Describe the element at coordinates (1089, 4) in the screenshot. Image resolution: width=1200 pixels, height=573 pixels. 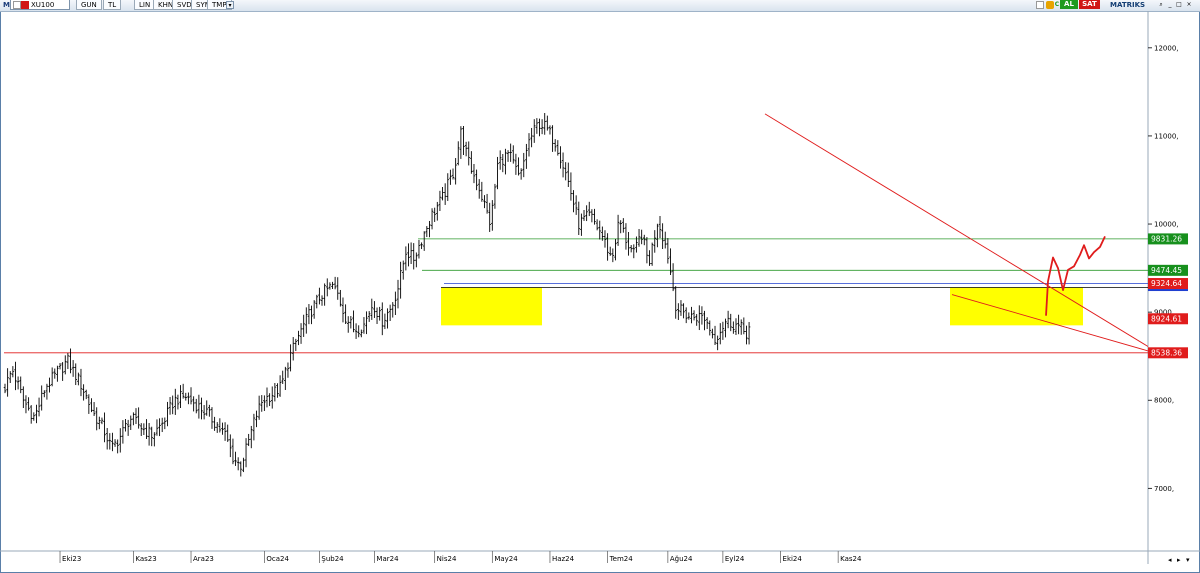
I see `sell-button: SAT` at that location.